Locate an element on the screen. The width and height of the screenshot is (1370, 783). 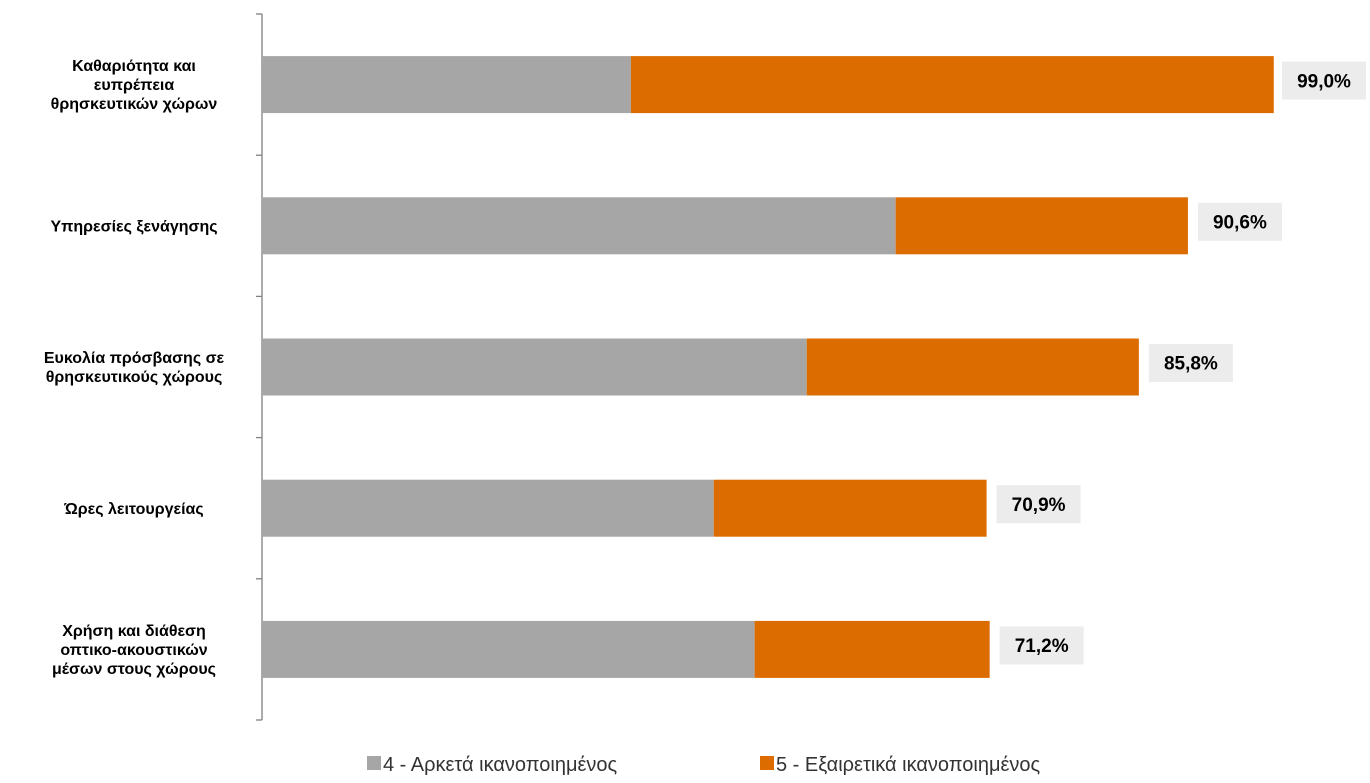
category-label-line: Υπηρεσίες ξενάγησης is located at coordinates (133, 226).